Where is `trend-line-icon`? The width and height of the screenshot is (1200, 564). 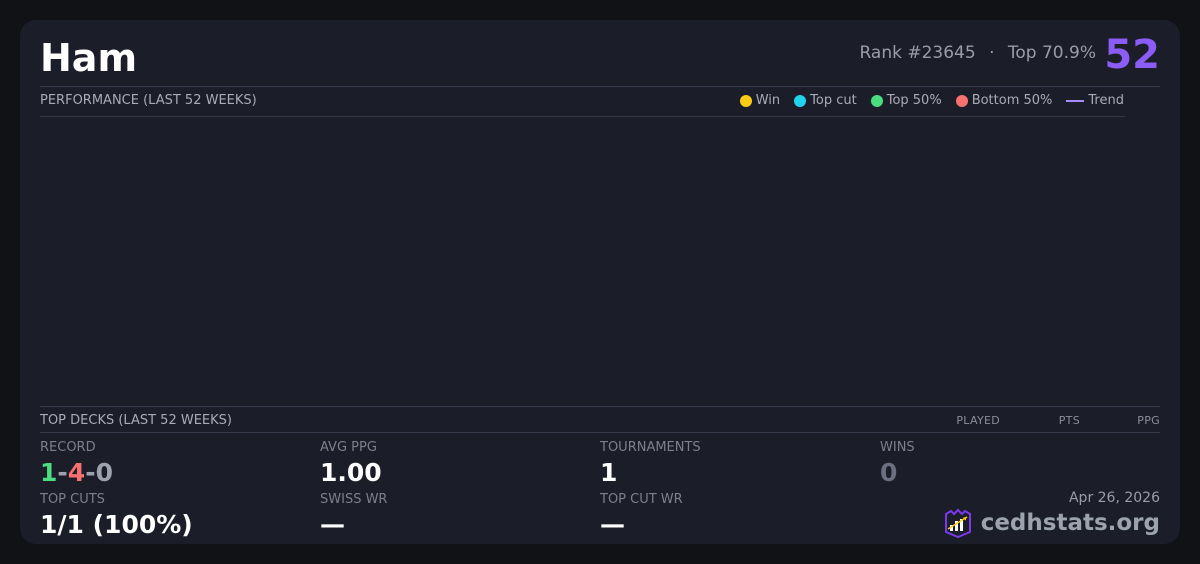 trend-line-icon is located at coordinates (1075, 100).